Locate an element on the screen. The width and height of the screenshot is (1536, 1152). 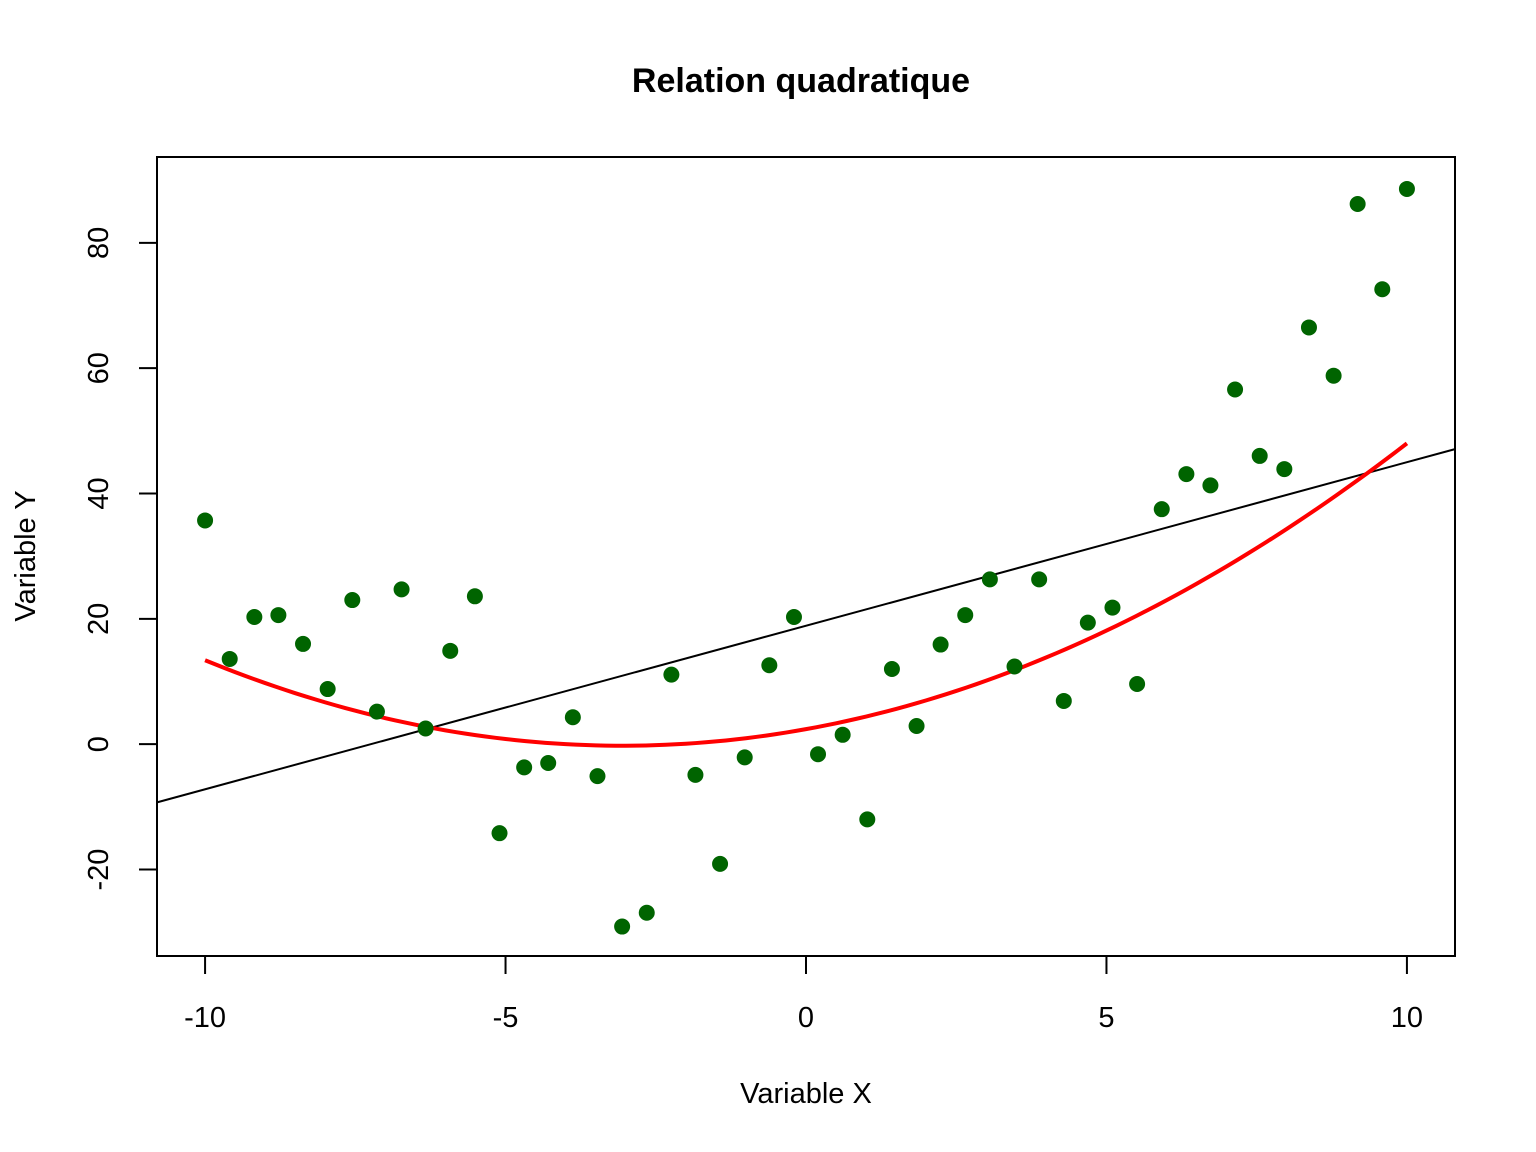
y-tick-label: 0 is located at coordinates (99, 744).